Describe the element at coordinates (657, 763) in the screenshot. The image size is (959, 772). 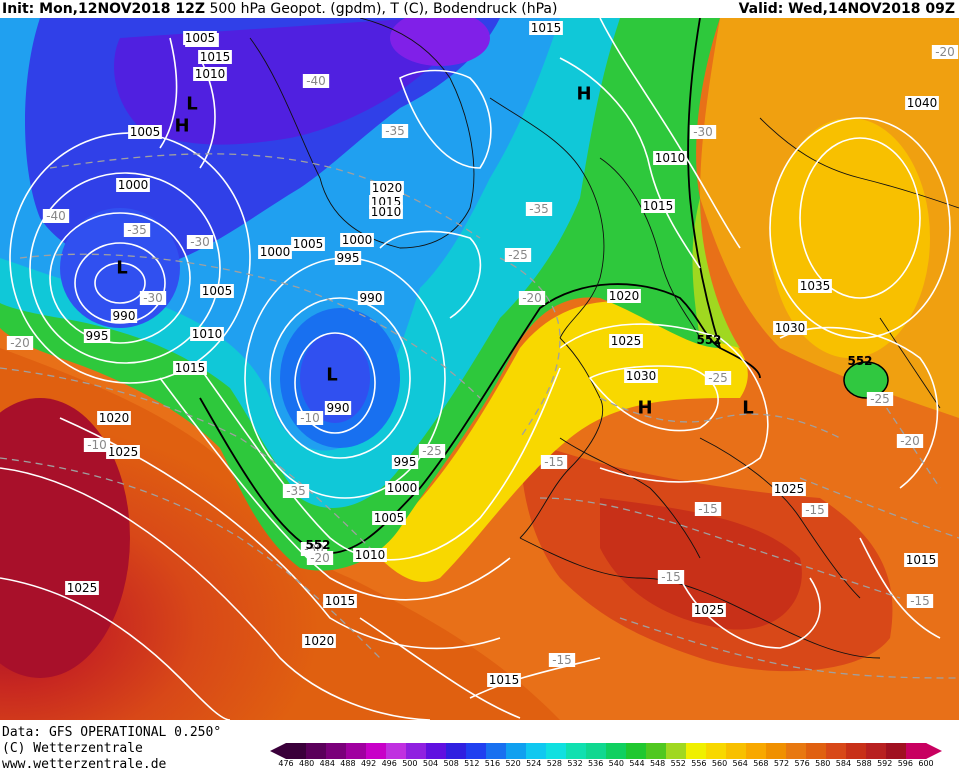
I see `colorbar-tick-label: 548` at that location.